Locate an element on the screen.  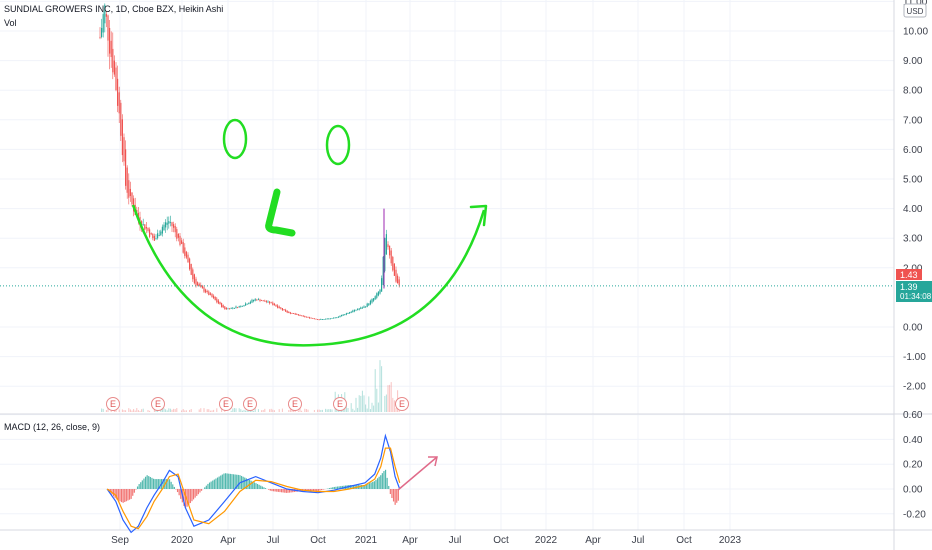
right-eye-drawing is located at coordinates (338, 145).